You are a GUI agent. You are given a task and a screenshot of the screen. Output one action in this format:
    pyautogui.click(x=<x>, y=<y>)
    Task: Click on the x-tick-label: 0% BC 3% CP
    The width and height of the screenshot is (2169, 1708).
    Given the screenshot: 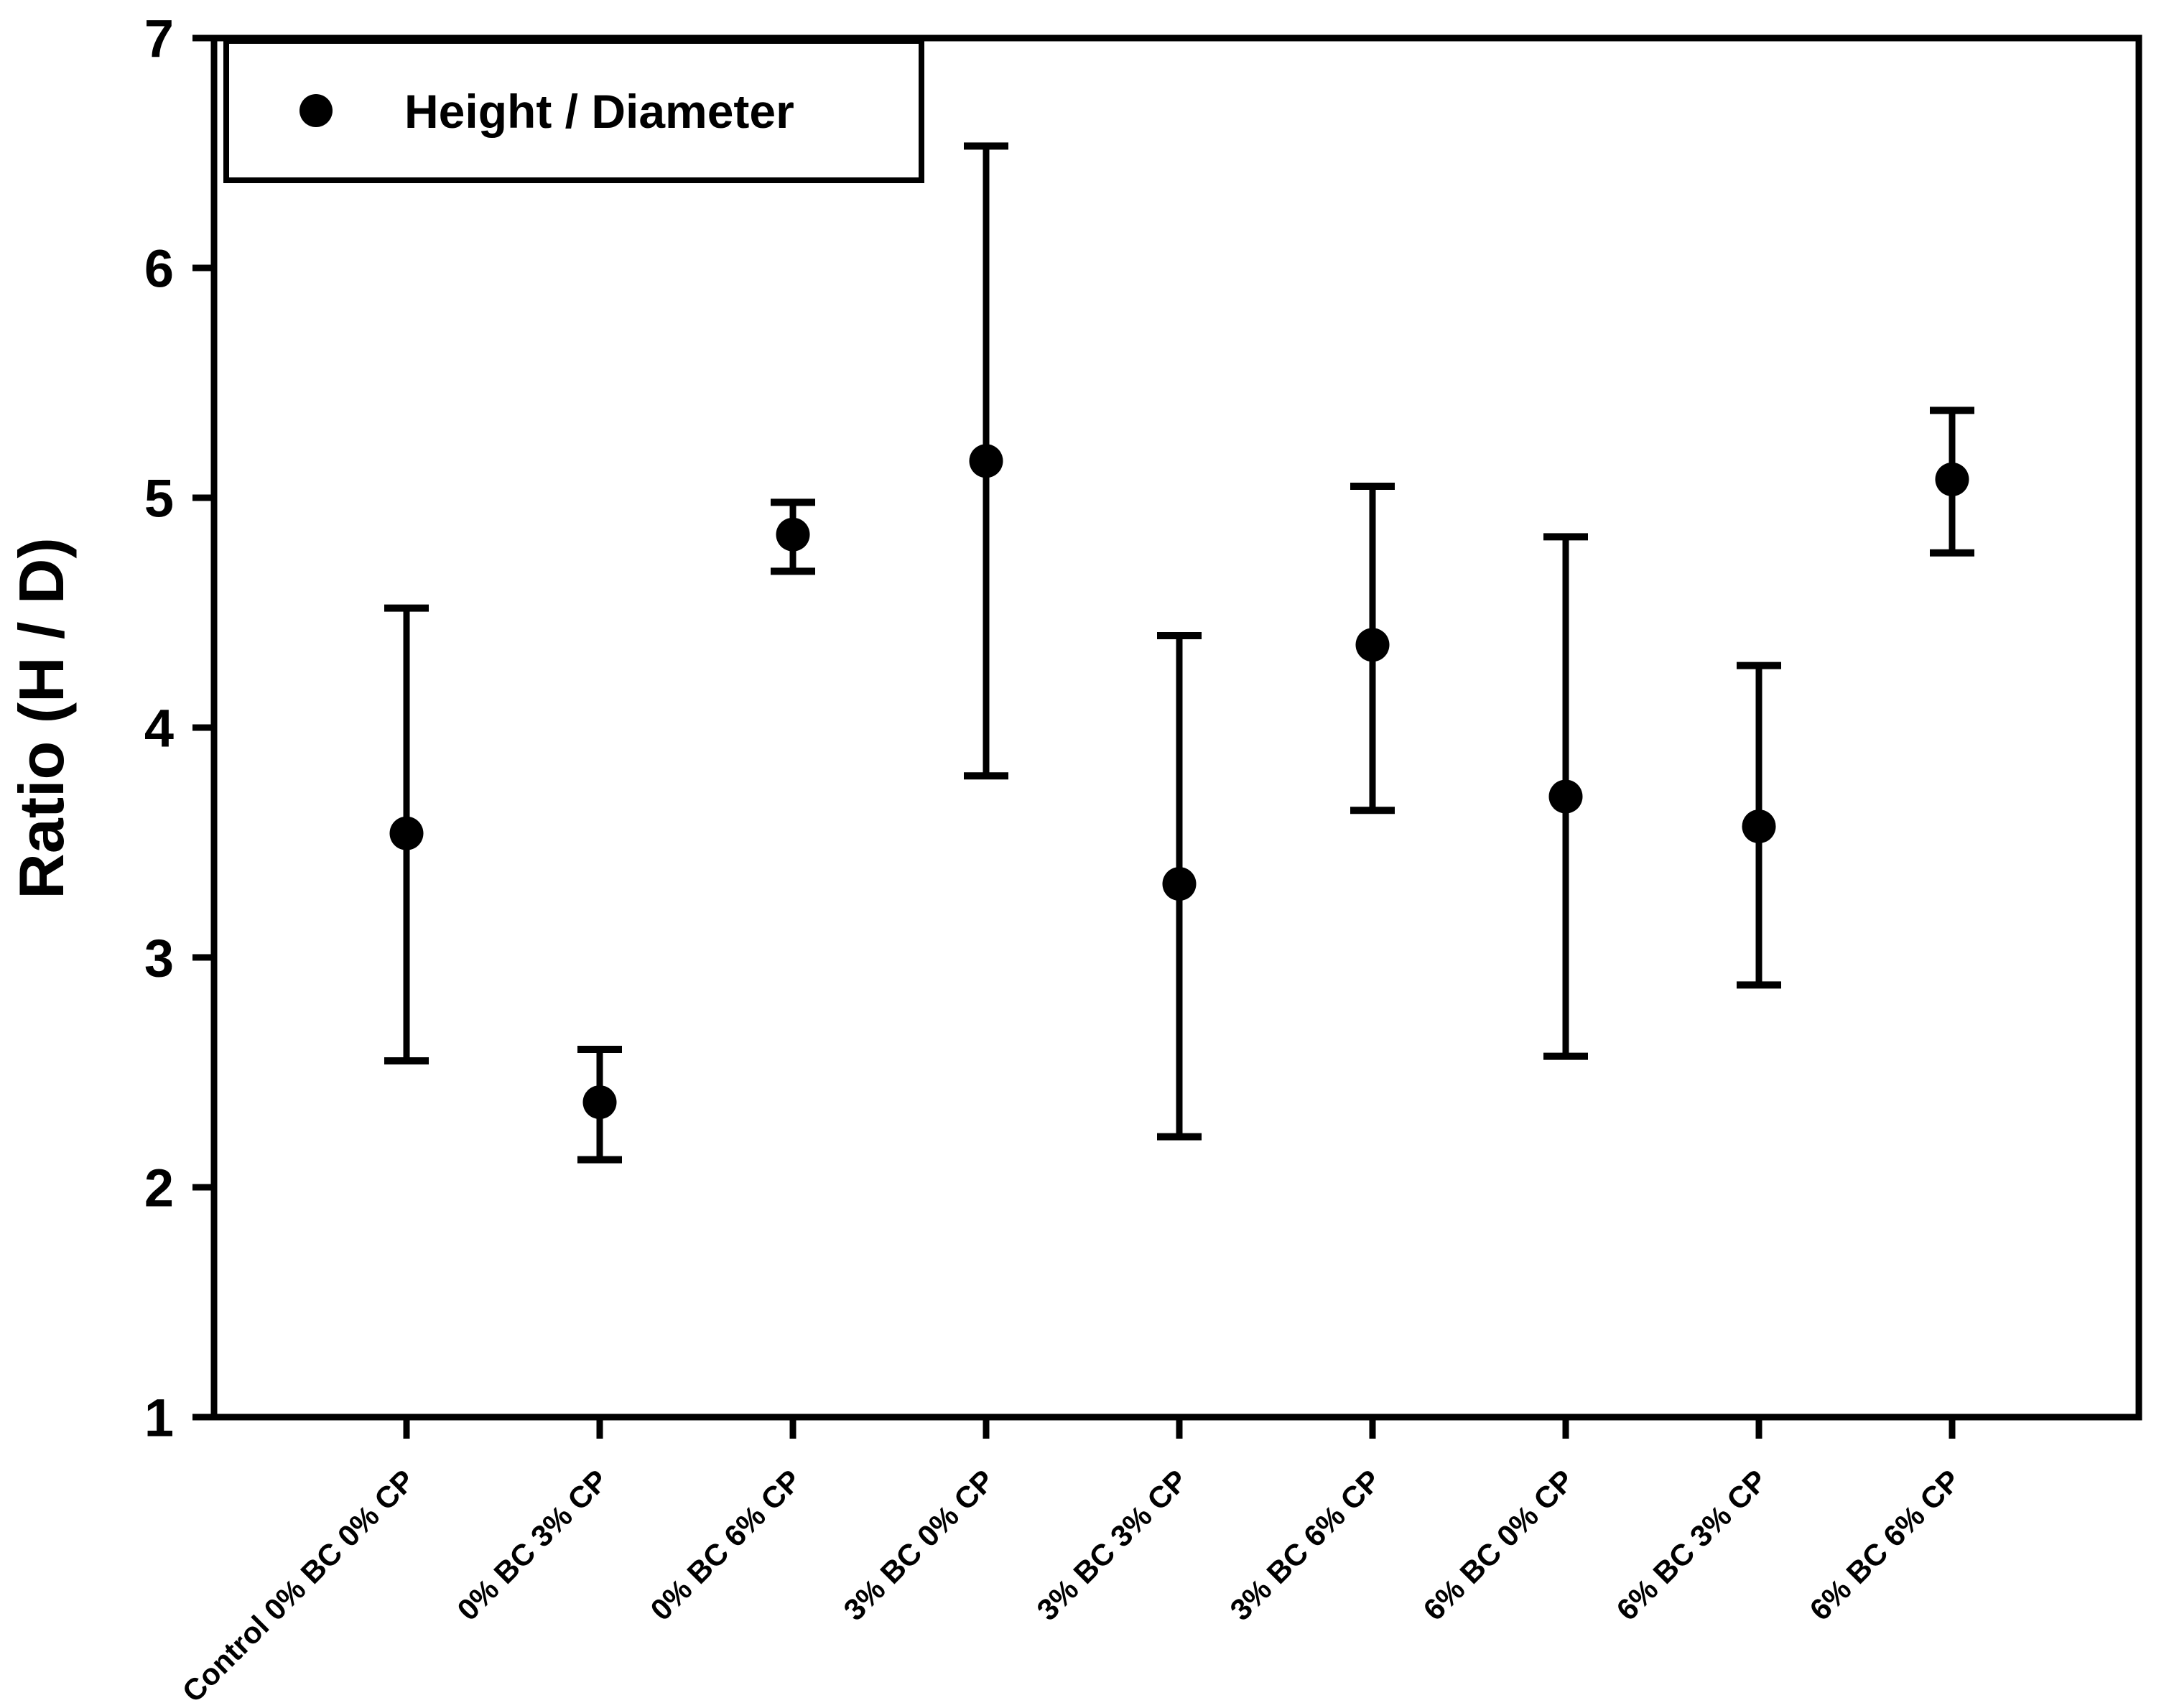 What is the action you would take?
    pyautogui.click(x=532, y=1545)
    